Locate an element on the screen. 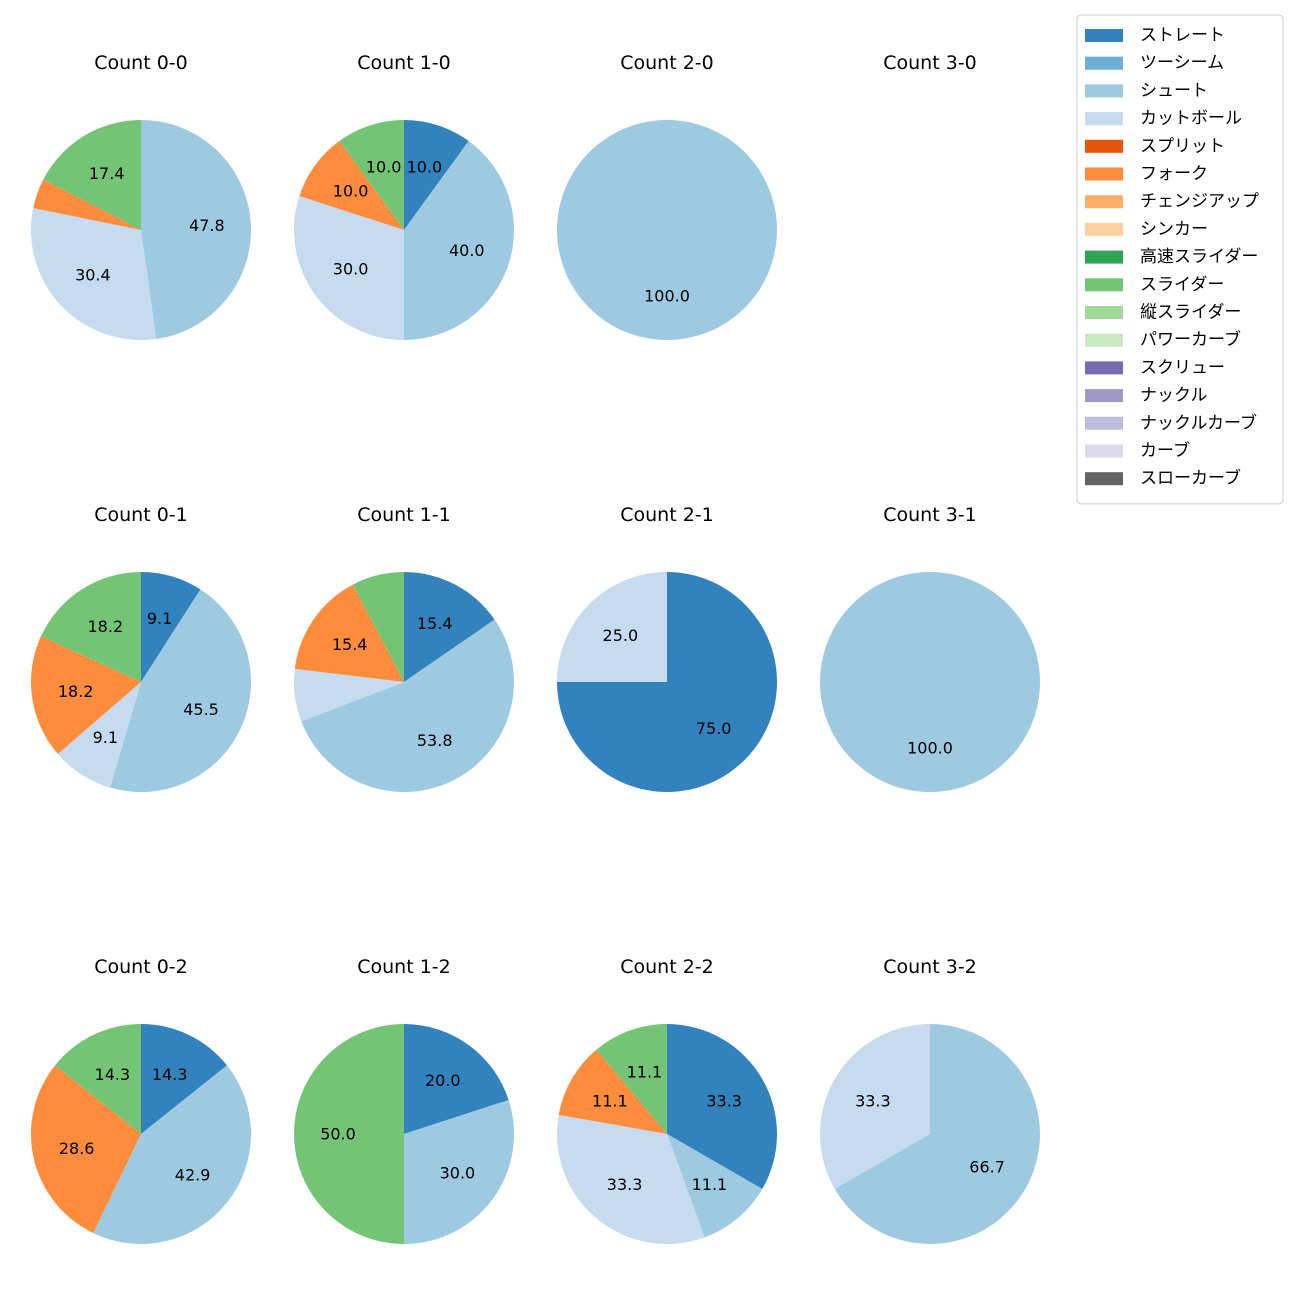 The height and width of the screenshot is (1300, 1300). legend-label: パワーカーブ is located at coordinates (1190, 339).